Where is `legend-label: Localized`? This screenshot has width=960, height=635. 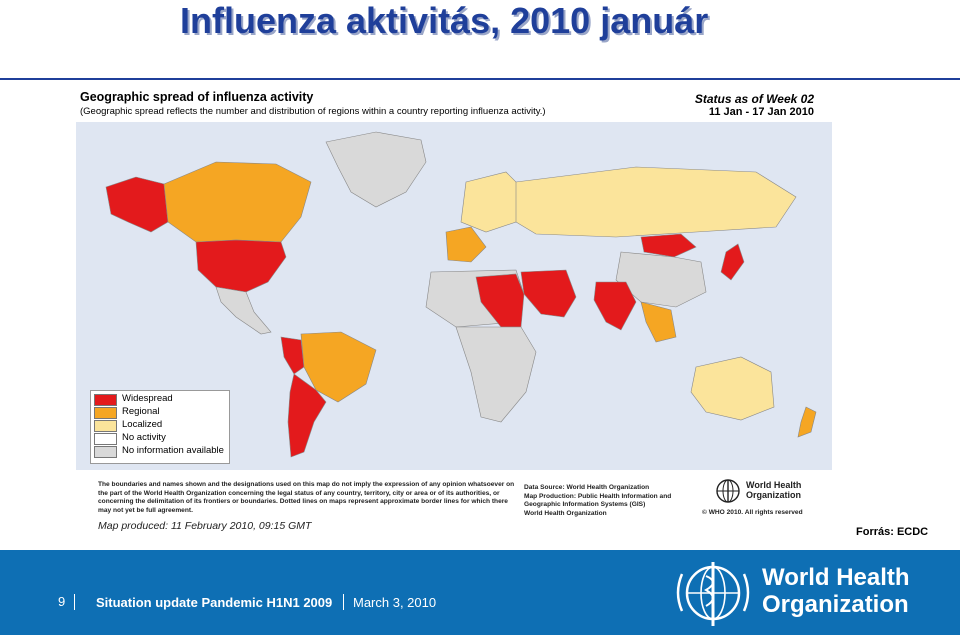 legend-label: Localized is located at coordinates (142, 424).